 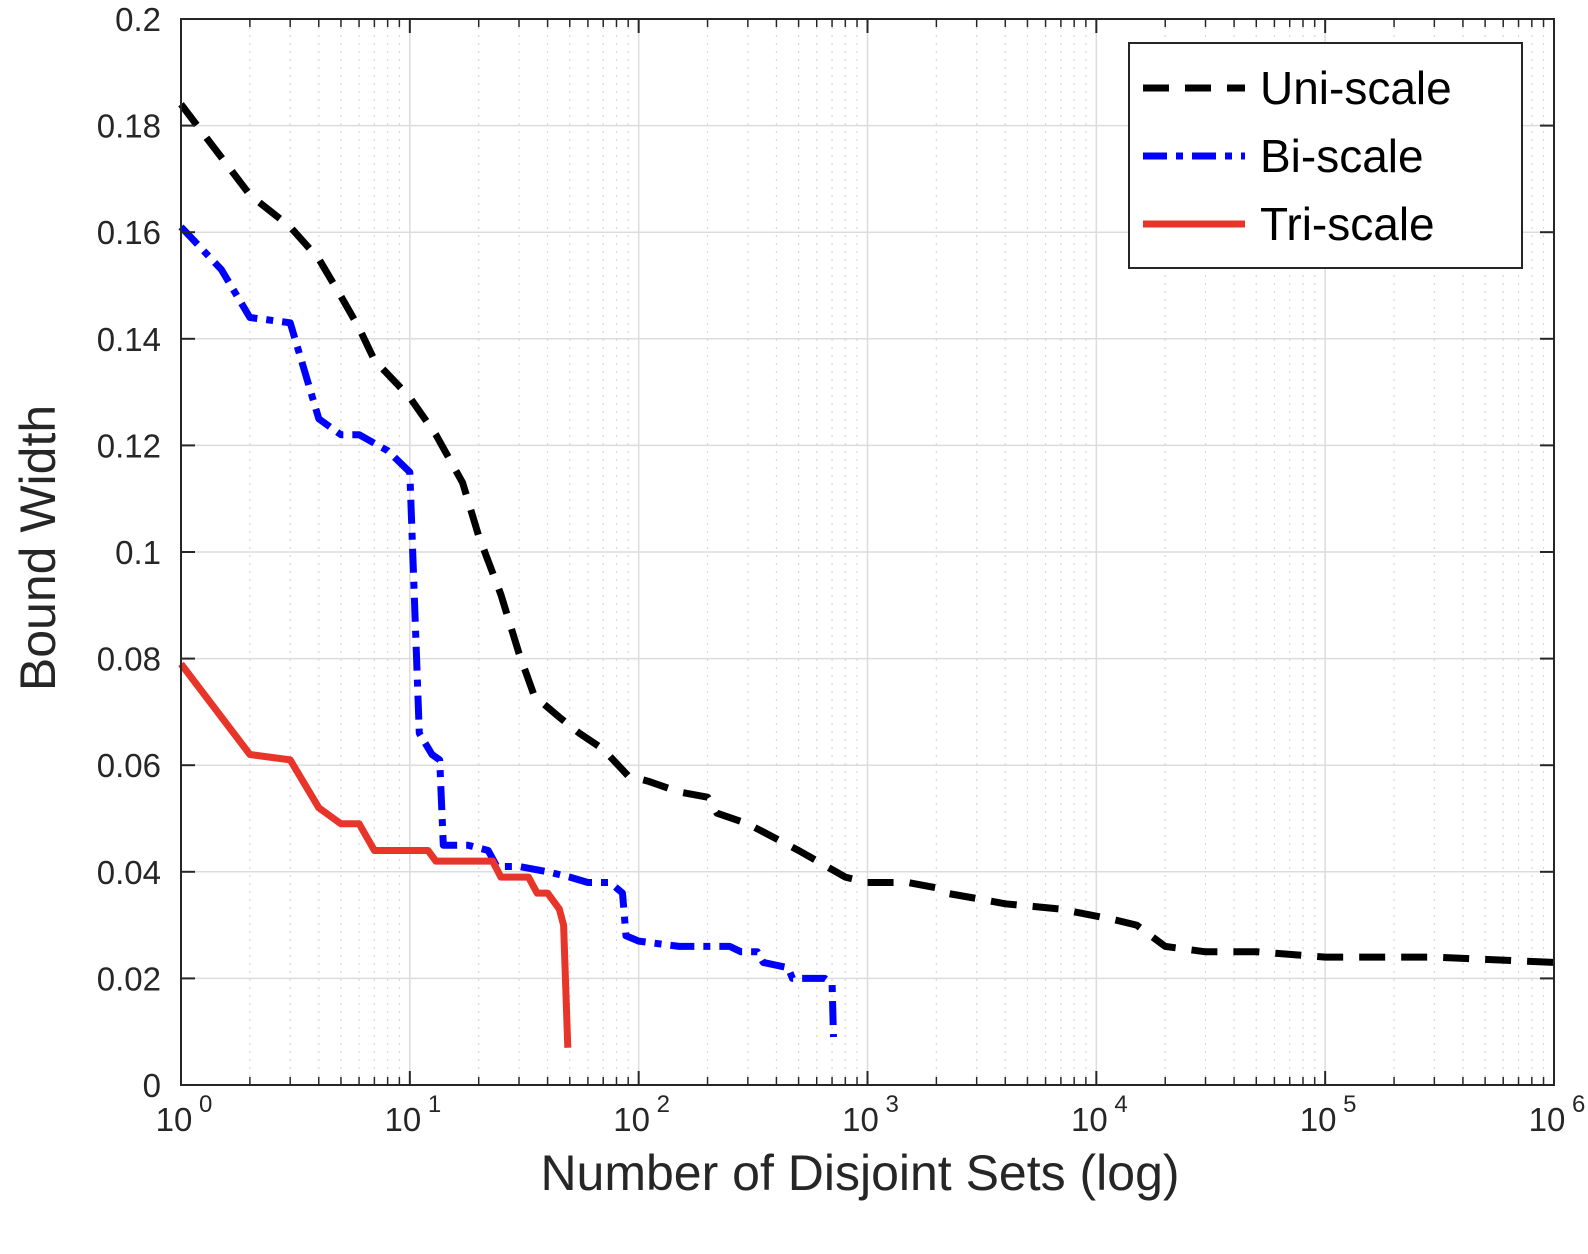 I want to click on series-line-tri-scale, so click(x=375, y=854).